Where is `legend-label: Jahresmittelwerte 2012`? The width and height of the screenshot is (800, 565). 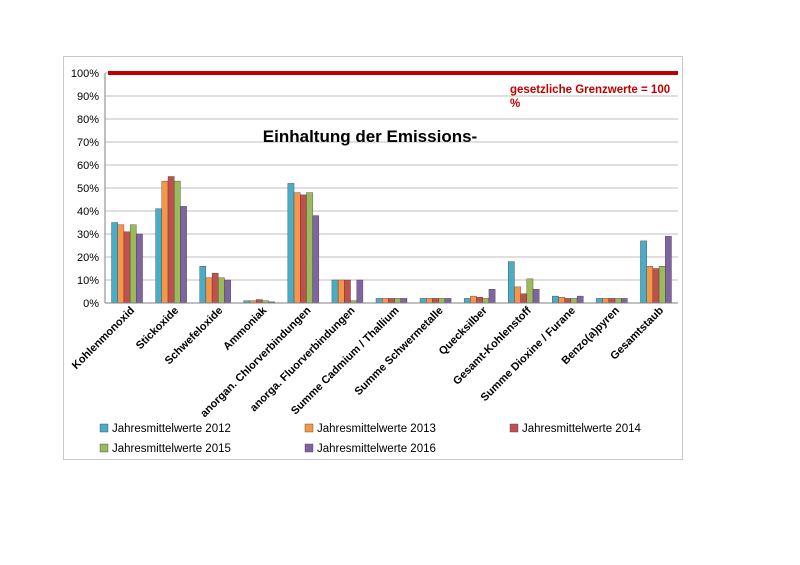 legend-label: Jahresmittelwerte 2012 is located at coordinates (171, 429).